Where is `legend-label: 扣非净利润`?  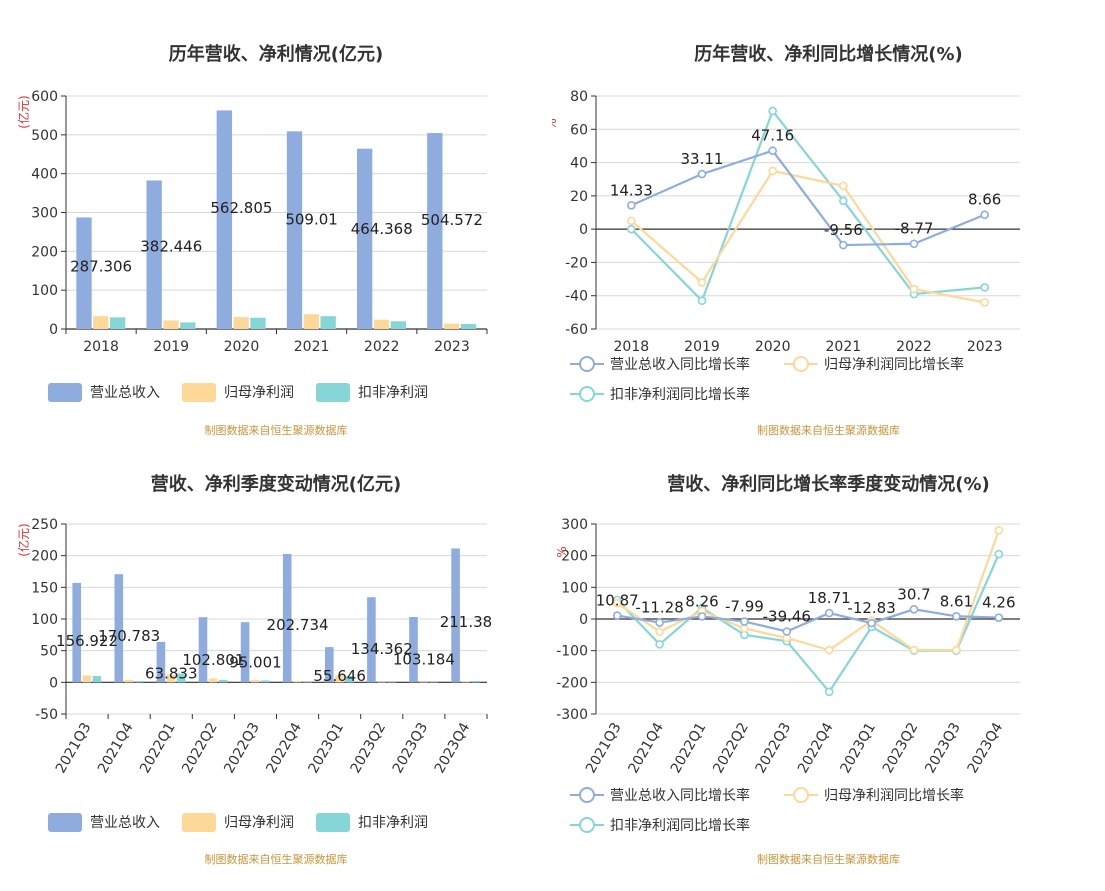
legend-label: 扣非净利润 is located at coordinates (393, 393).